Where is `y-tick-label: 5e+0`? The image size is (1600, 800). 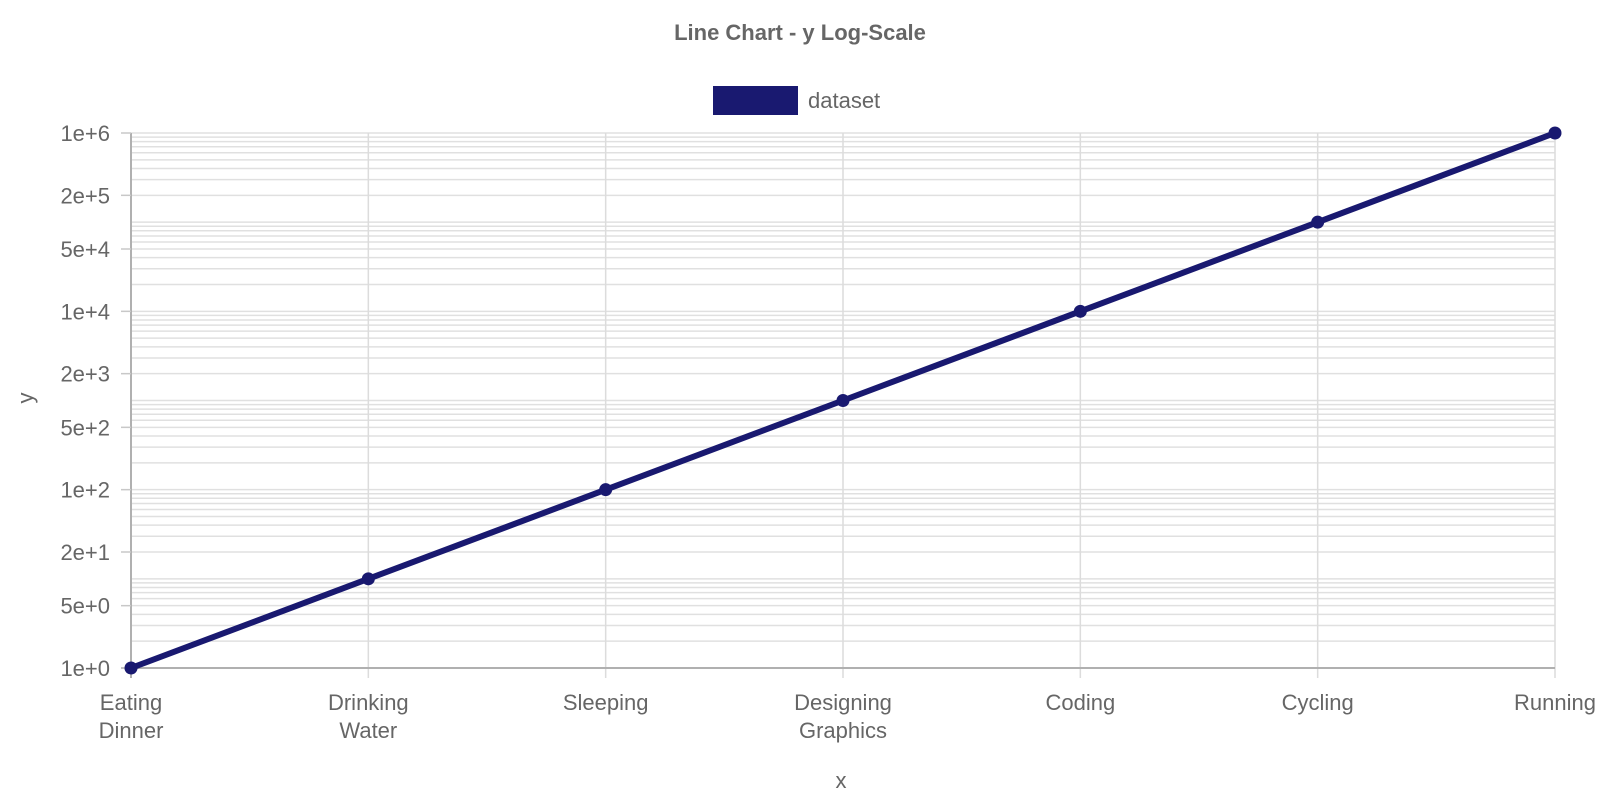 y-tick-label: 5e+0 is located at coordinates (85, 606).